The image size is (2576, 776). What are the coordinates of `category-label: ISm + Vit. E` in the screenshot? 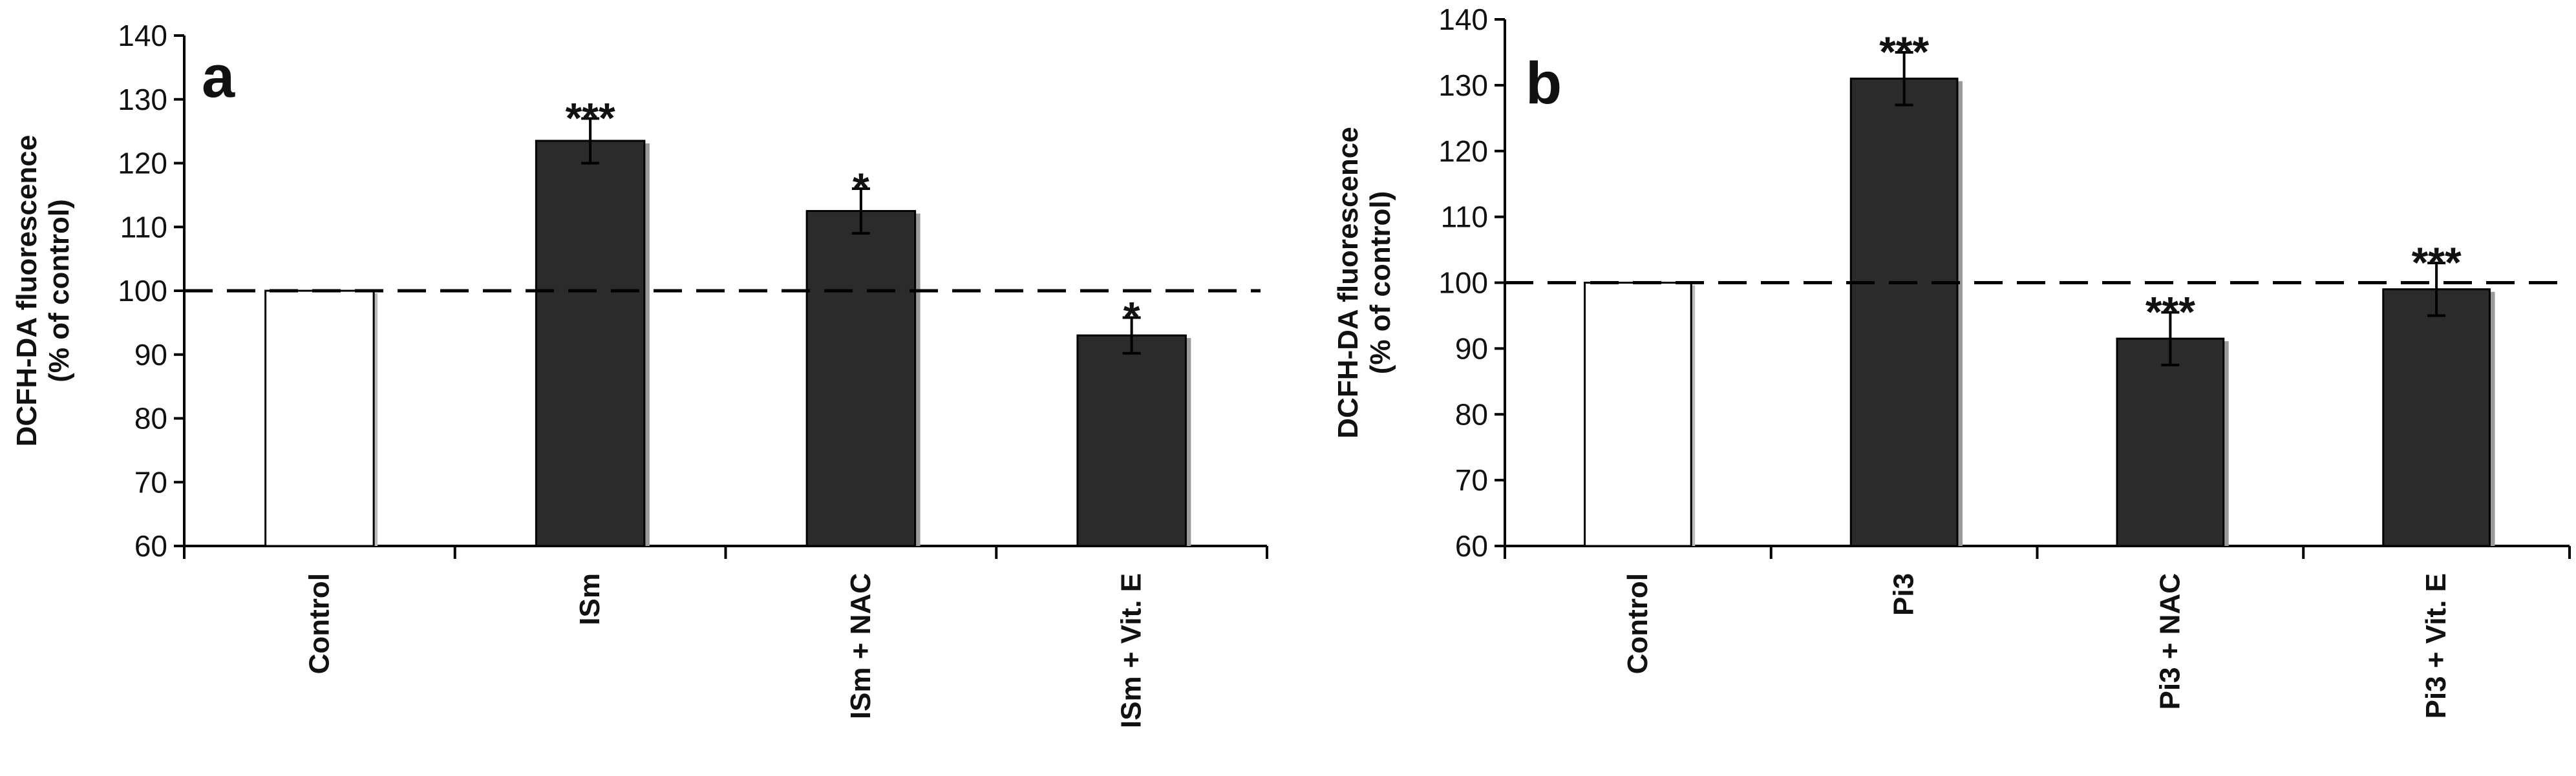 It's located at (1131, 651).